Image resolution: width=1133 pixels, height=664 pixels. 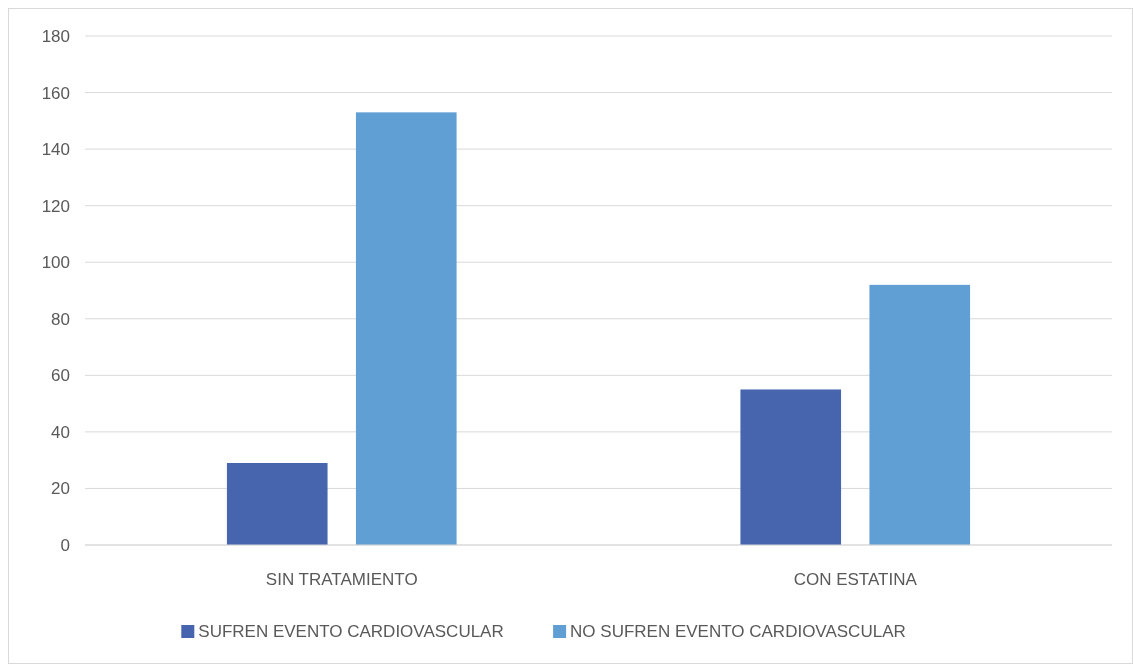 I want to click on legend-label: SUFREN EVENTO CARDIOVASCULAR, so click(x=351, y=632).